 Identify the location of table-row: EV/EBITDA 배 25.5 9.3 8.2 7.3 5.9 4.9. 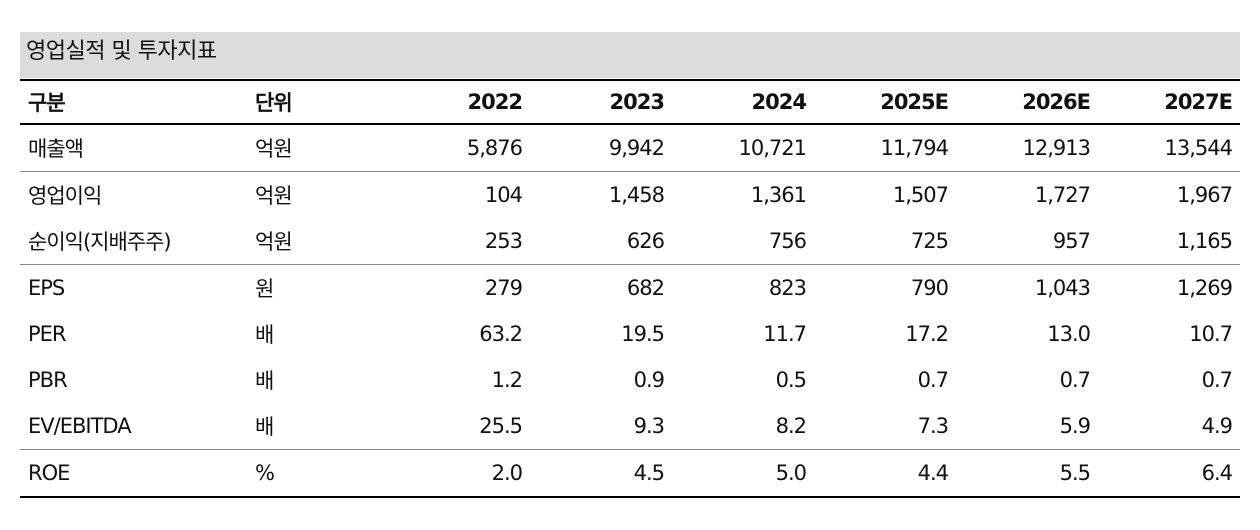
(630, 426).